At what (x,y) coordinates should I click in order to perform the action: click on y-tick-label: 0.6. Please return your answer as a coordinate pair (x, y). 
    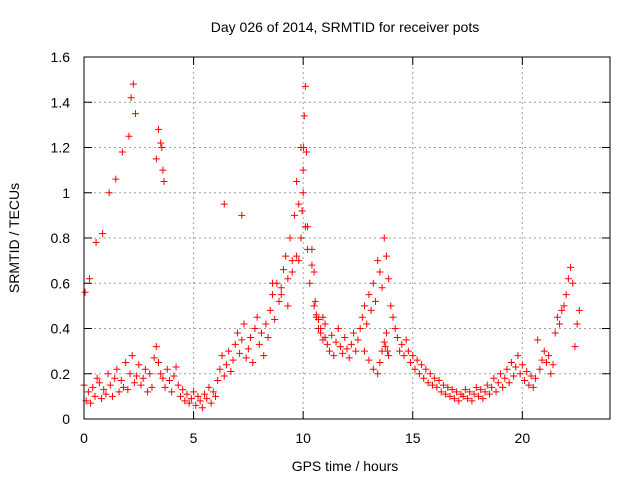
    Looking at the image, I should click on (61, 283).